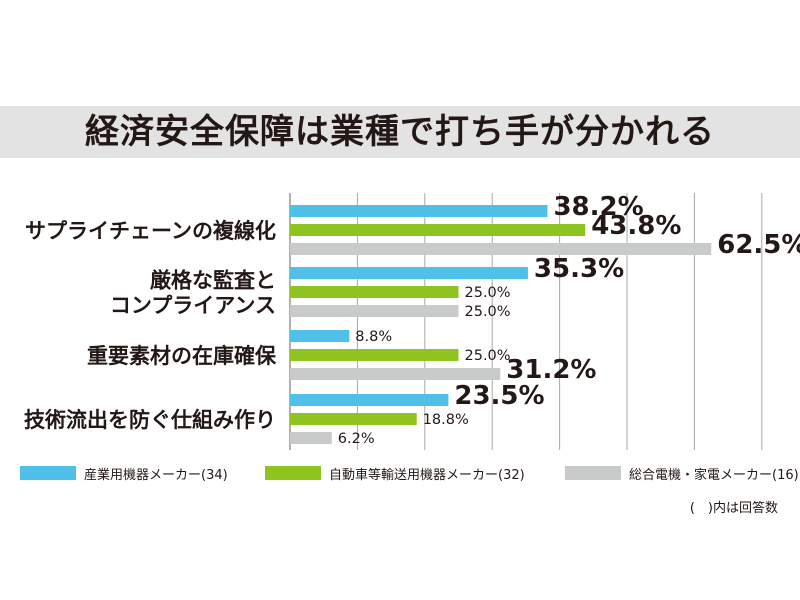  What do you see at coordinates (636, 226) in the screenshot?
I see `value-label: 43.8%` at bounding box center [636, 226].